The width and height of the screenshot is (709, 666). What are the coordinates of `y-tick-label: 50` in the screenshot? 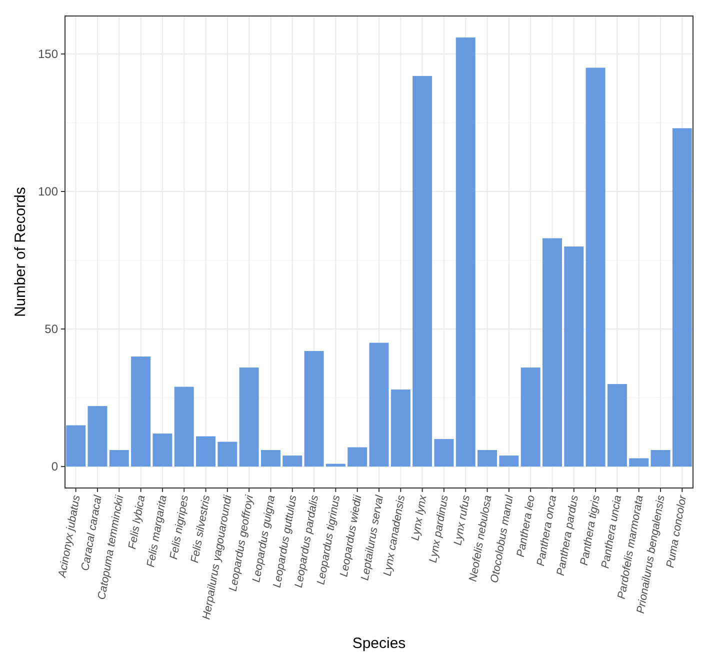 It's located at (51, 329).